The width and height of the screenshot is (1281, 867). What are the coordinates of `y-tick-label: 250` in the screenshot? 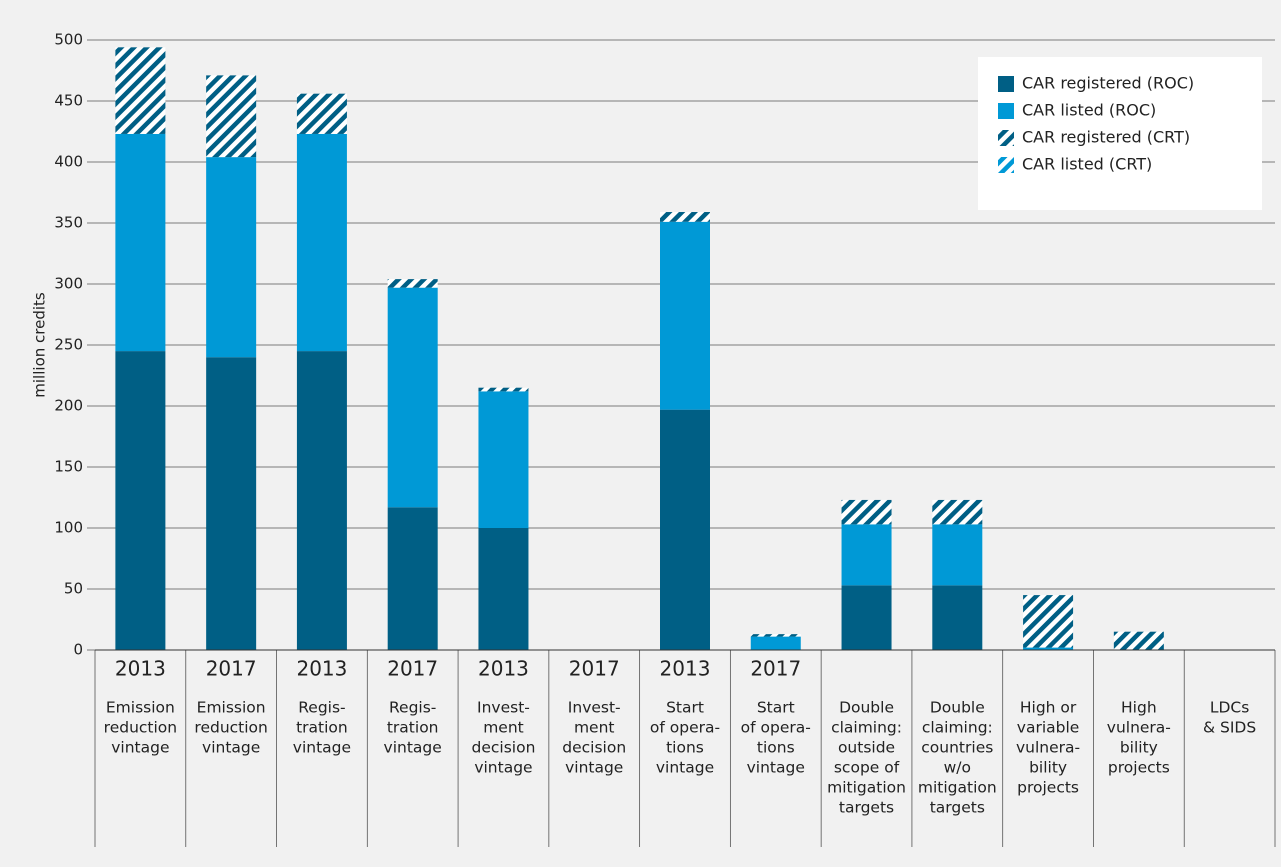 It's located at (68, 345).